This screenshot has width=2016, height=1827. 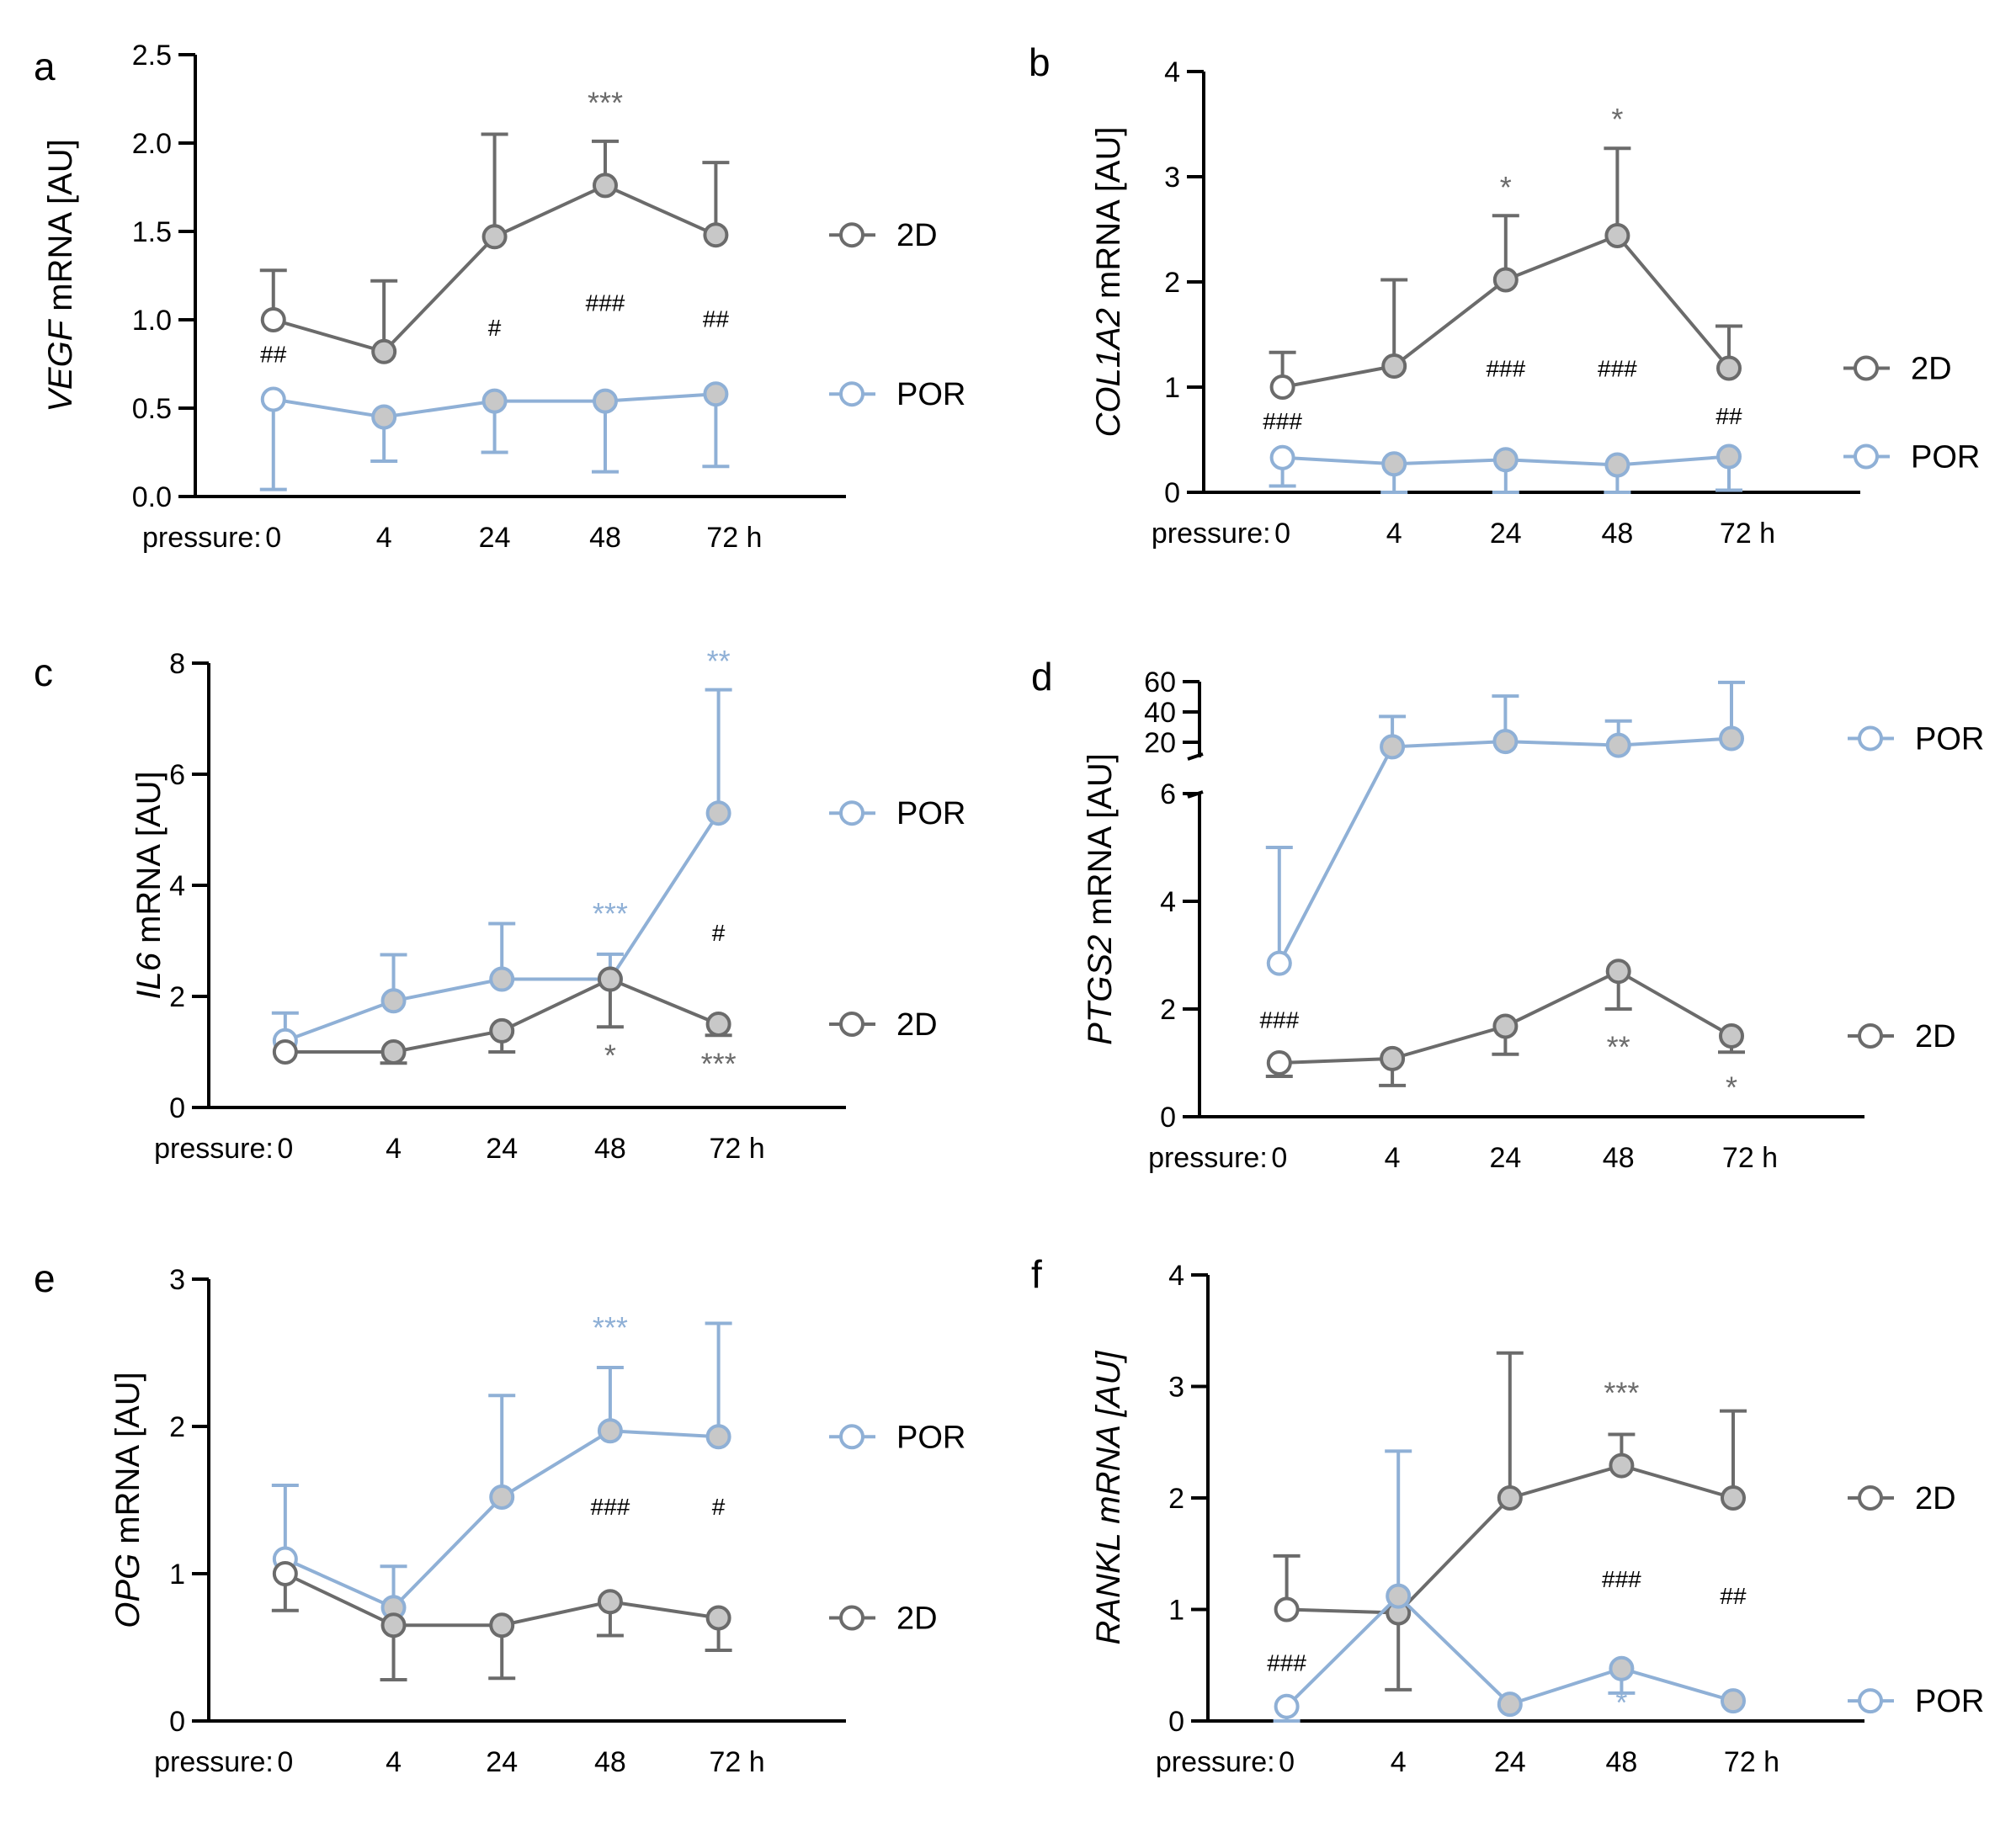 I want to click on y-axis-title: PTGS2 mRNA [AU], so click(x=1100, y=899).